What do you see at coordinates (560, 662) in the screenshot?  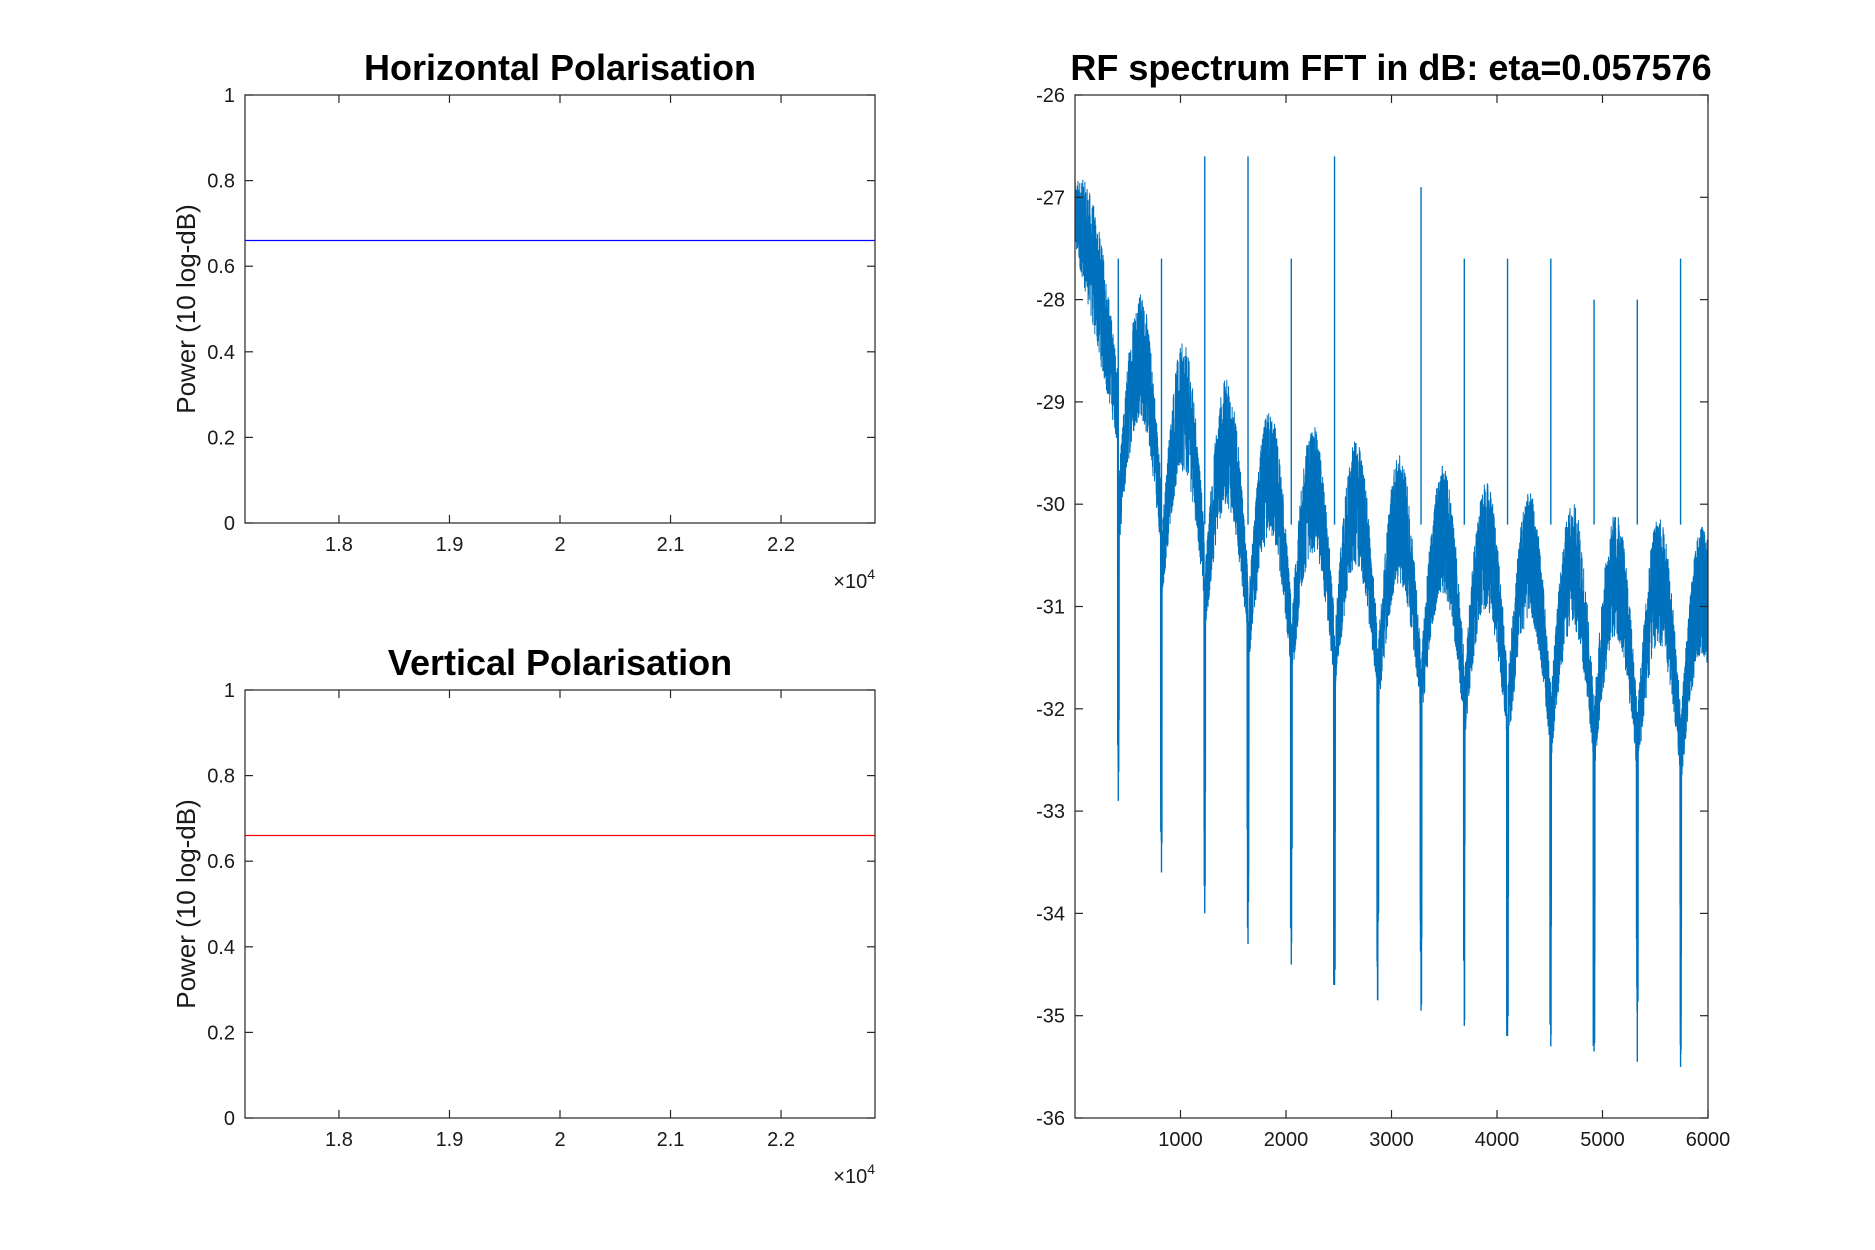 I see `chart-title: Vertical Polarisation` at bounding box center [560, 662].